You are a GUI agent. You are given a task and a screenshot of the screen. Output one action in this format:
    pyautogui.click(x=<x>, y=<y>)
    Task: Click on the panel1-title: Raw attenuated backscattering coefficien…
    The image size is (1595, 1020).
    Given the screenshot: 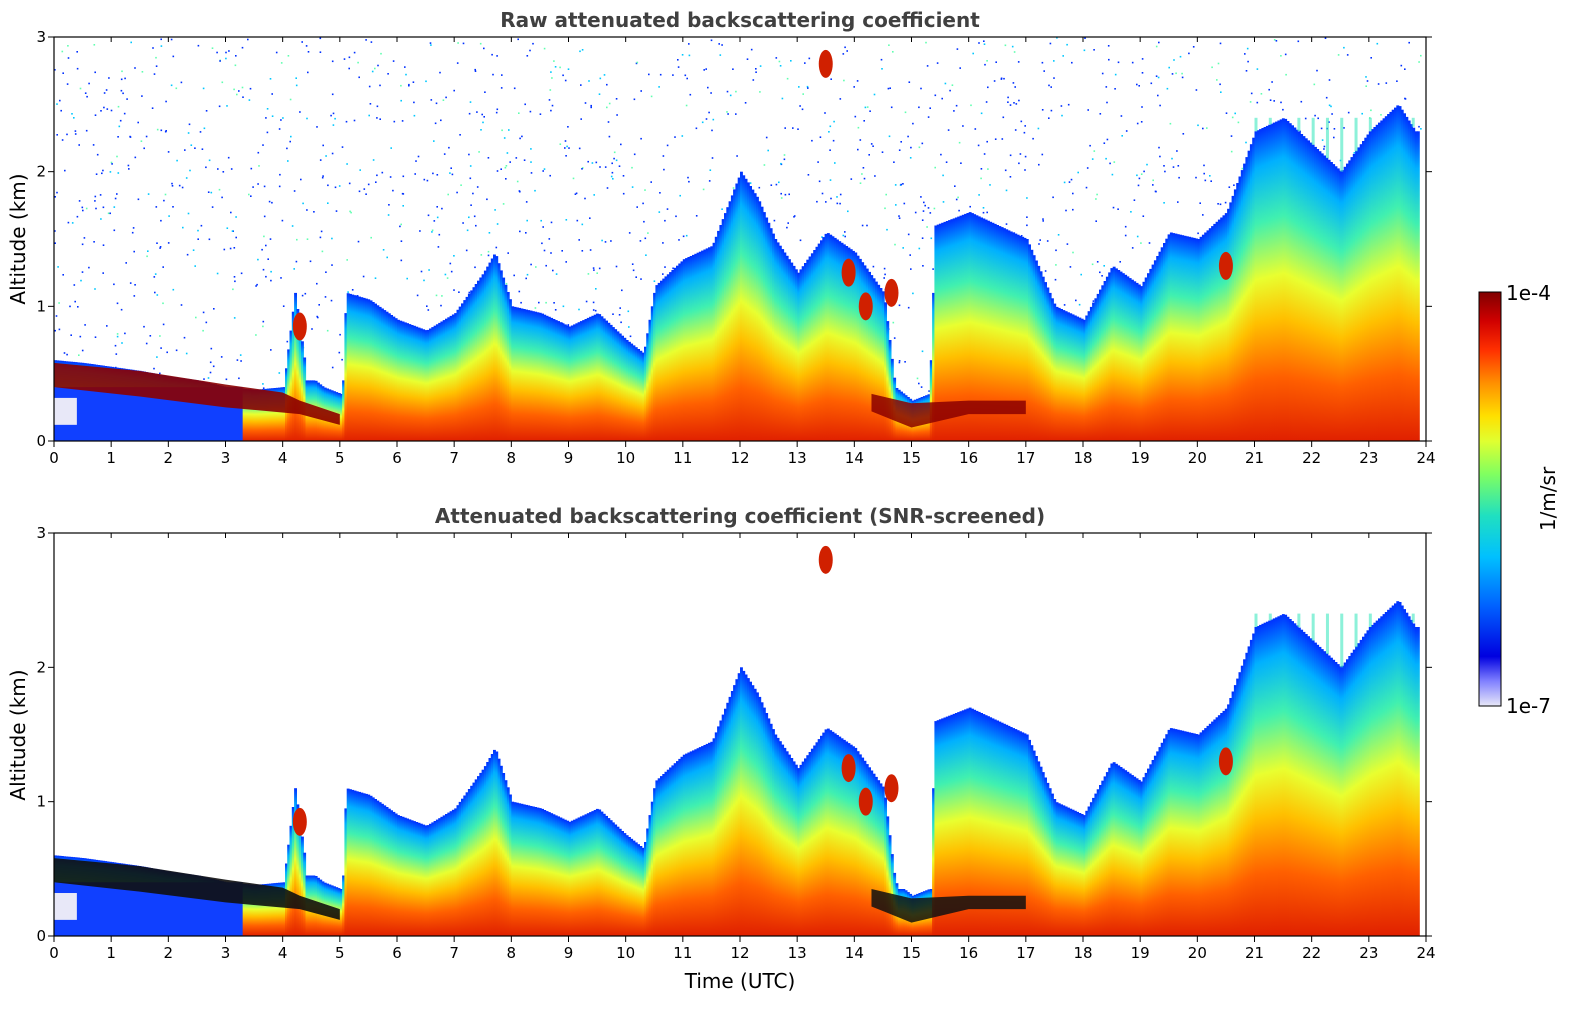 What is the action you would take?
    pyautogui.click(x=740, y=20)
    